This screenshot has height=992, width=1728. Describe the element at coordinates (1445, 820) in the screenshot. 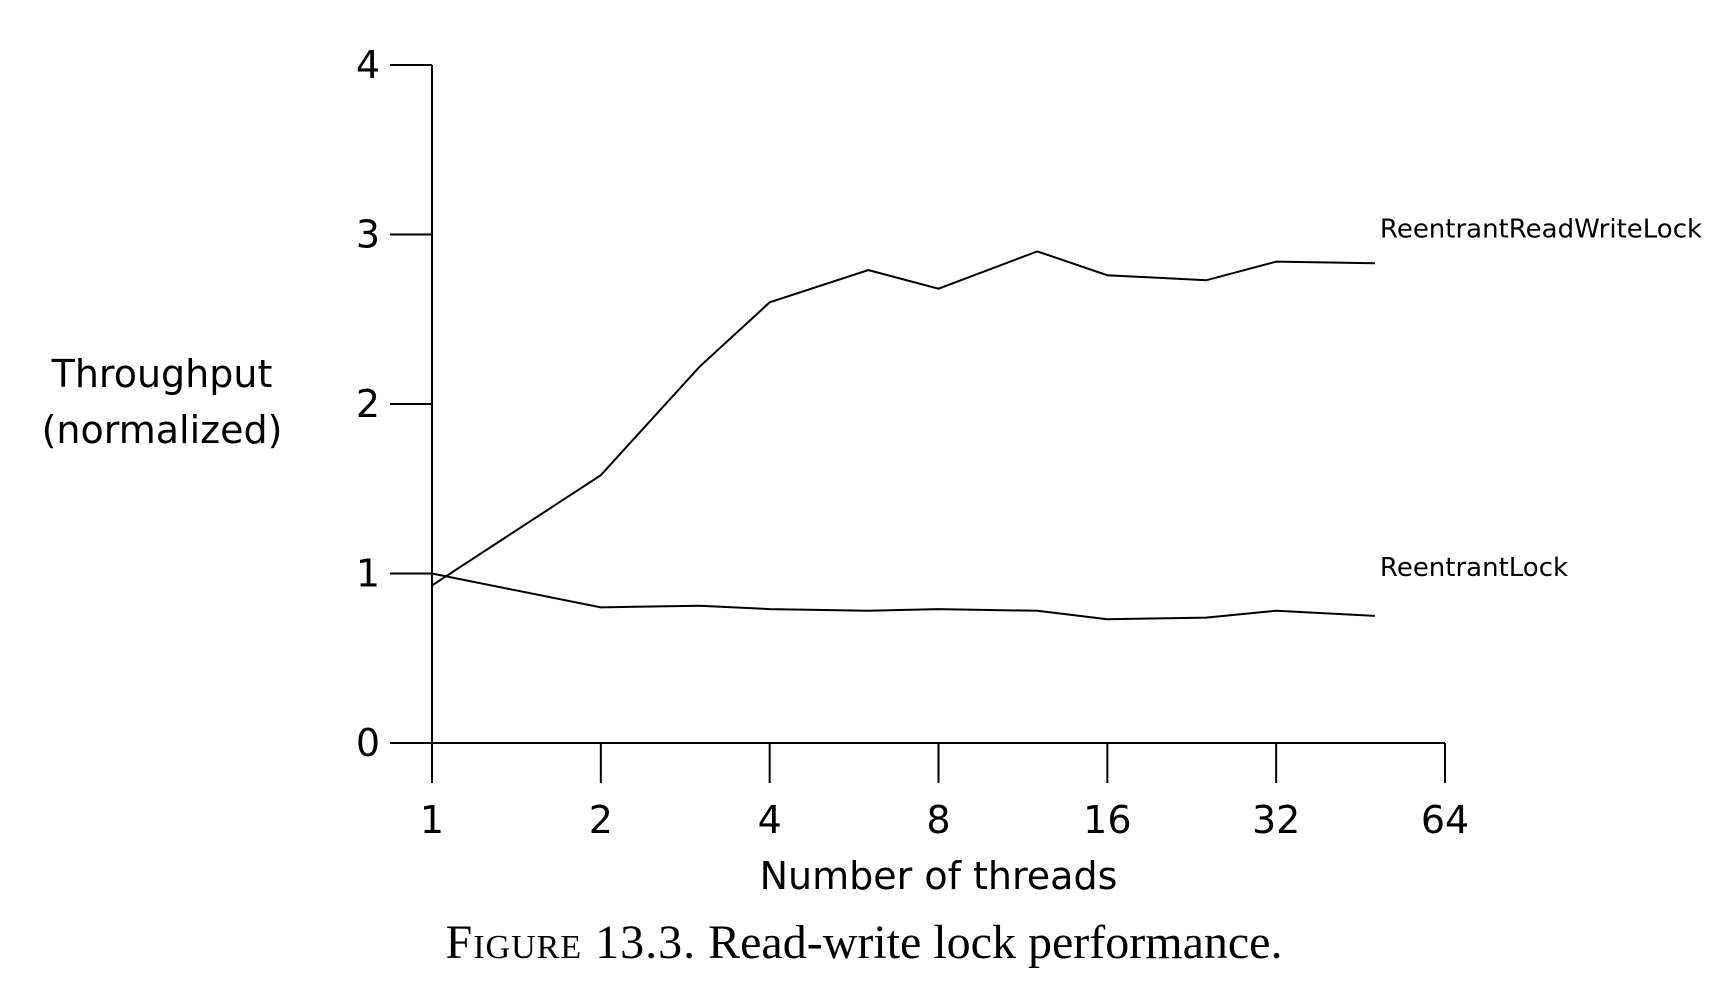

I see `x-tick-label: 64` at that location.